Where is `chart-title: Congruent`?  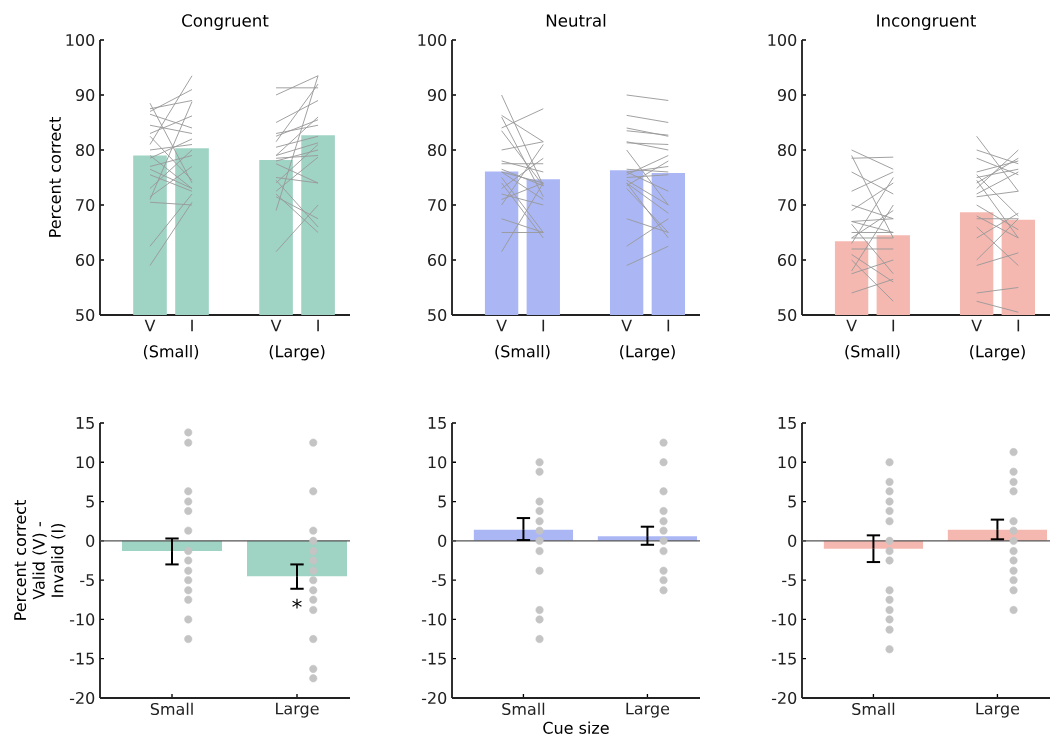
chart-title: Congruent is located at coordinates (225, 22).